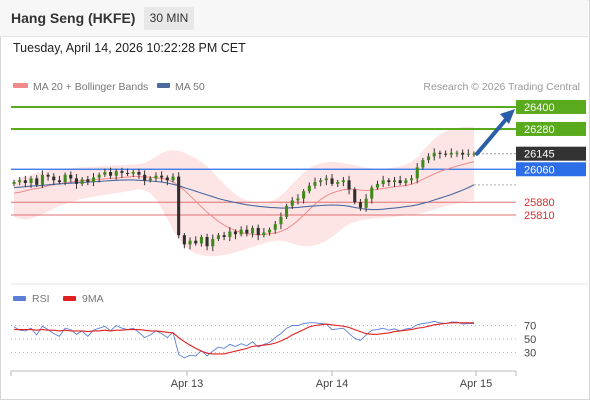 The image size is (590, 400). What do you see at coordinates (169, 18) in the screenshot?
I see `timeframe-badge: 30 MIN` at bounding box center [169, 18].